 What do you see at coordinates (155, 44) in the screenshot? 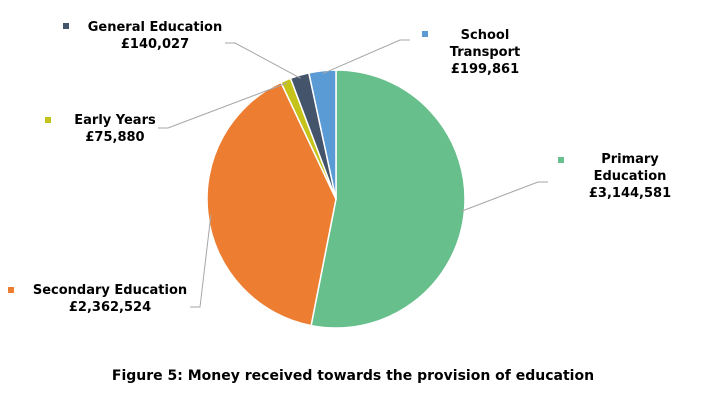
I see `value-label: £140,027` at bounding box center [155, 44].